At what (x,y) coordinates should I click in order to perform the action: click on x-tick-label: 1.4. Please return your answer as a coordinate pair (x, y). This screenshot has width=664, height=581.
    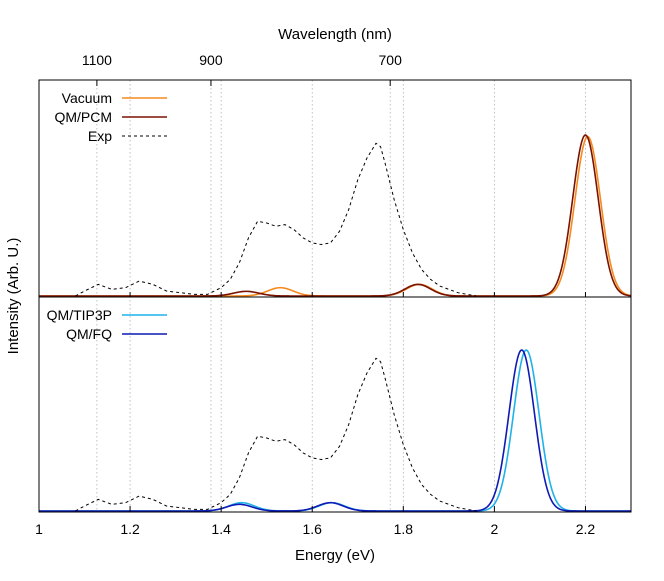
    Looking at the image, I should click on (221, 529).